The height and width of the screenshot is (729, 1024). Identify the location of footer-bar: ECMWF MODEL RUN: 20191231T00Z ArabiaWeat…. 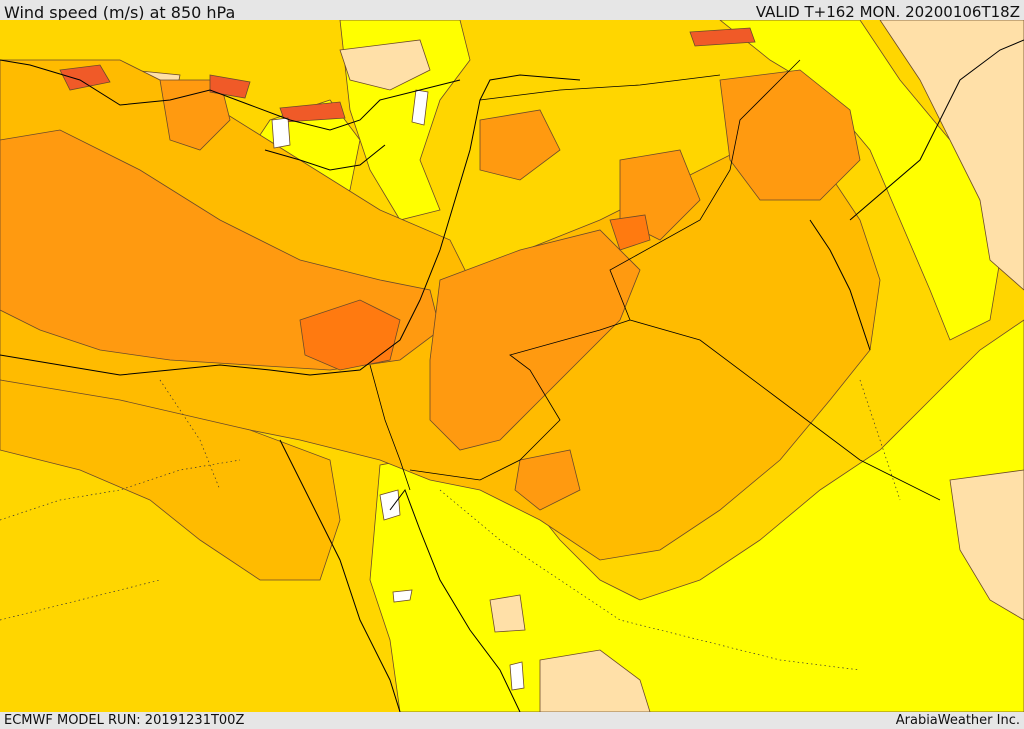
(512, 720).